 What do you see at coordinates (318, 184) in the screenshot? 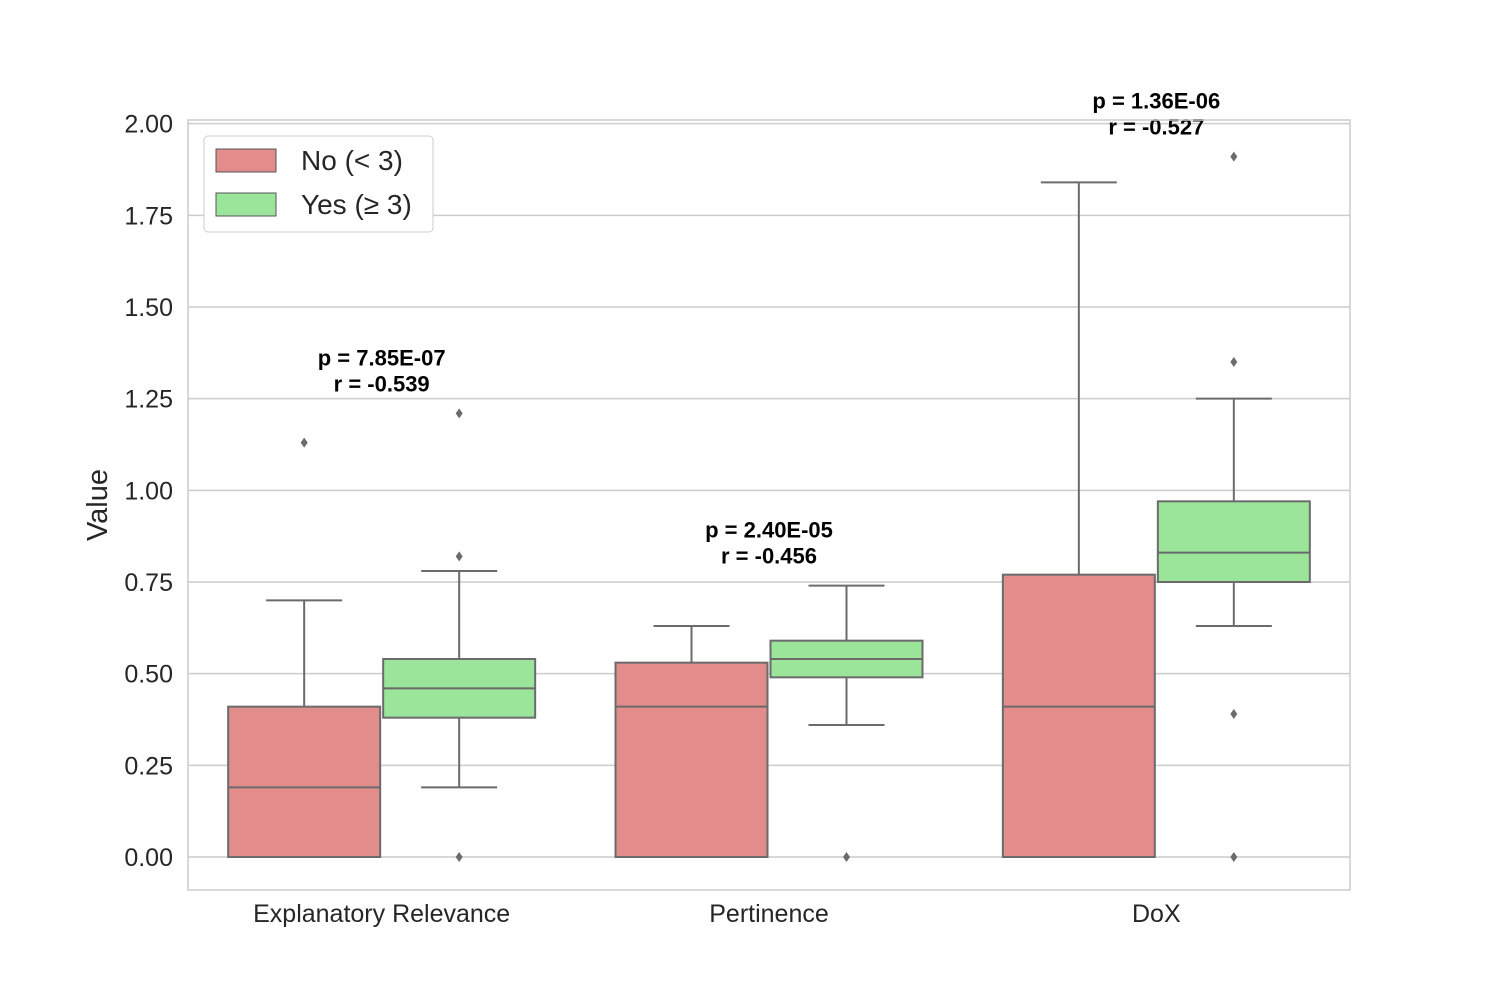
I see `legend: No (< 3) Yes (≥ 3)` at bounding box center [318, 184].